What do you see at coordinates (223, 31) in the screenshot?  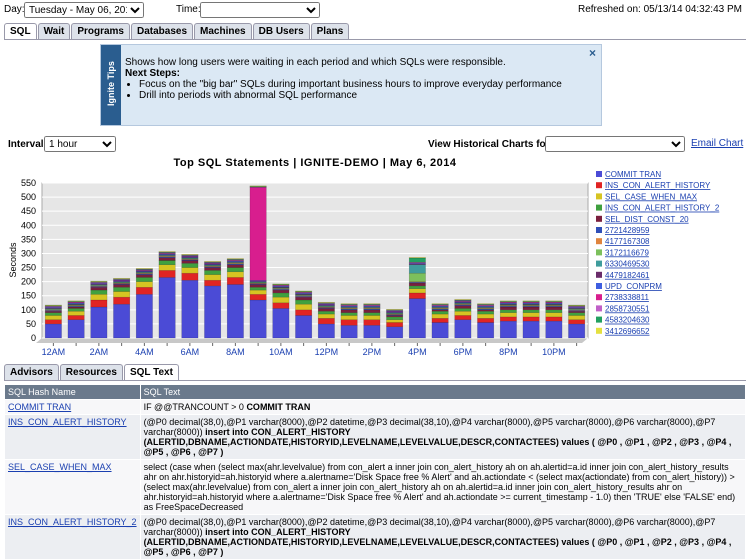 I see `tab: Machines` at bounding box center [223, 31].